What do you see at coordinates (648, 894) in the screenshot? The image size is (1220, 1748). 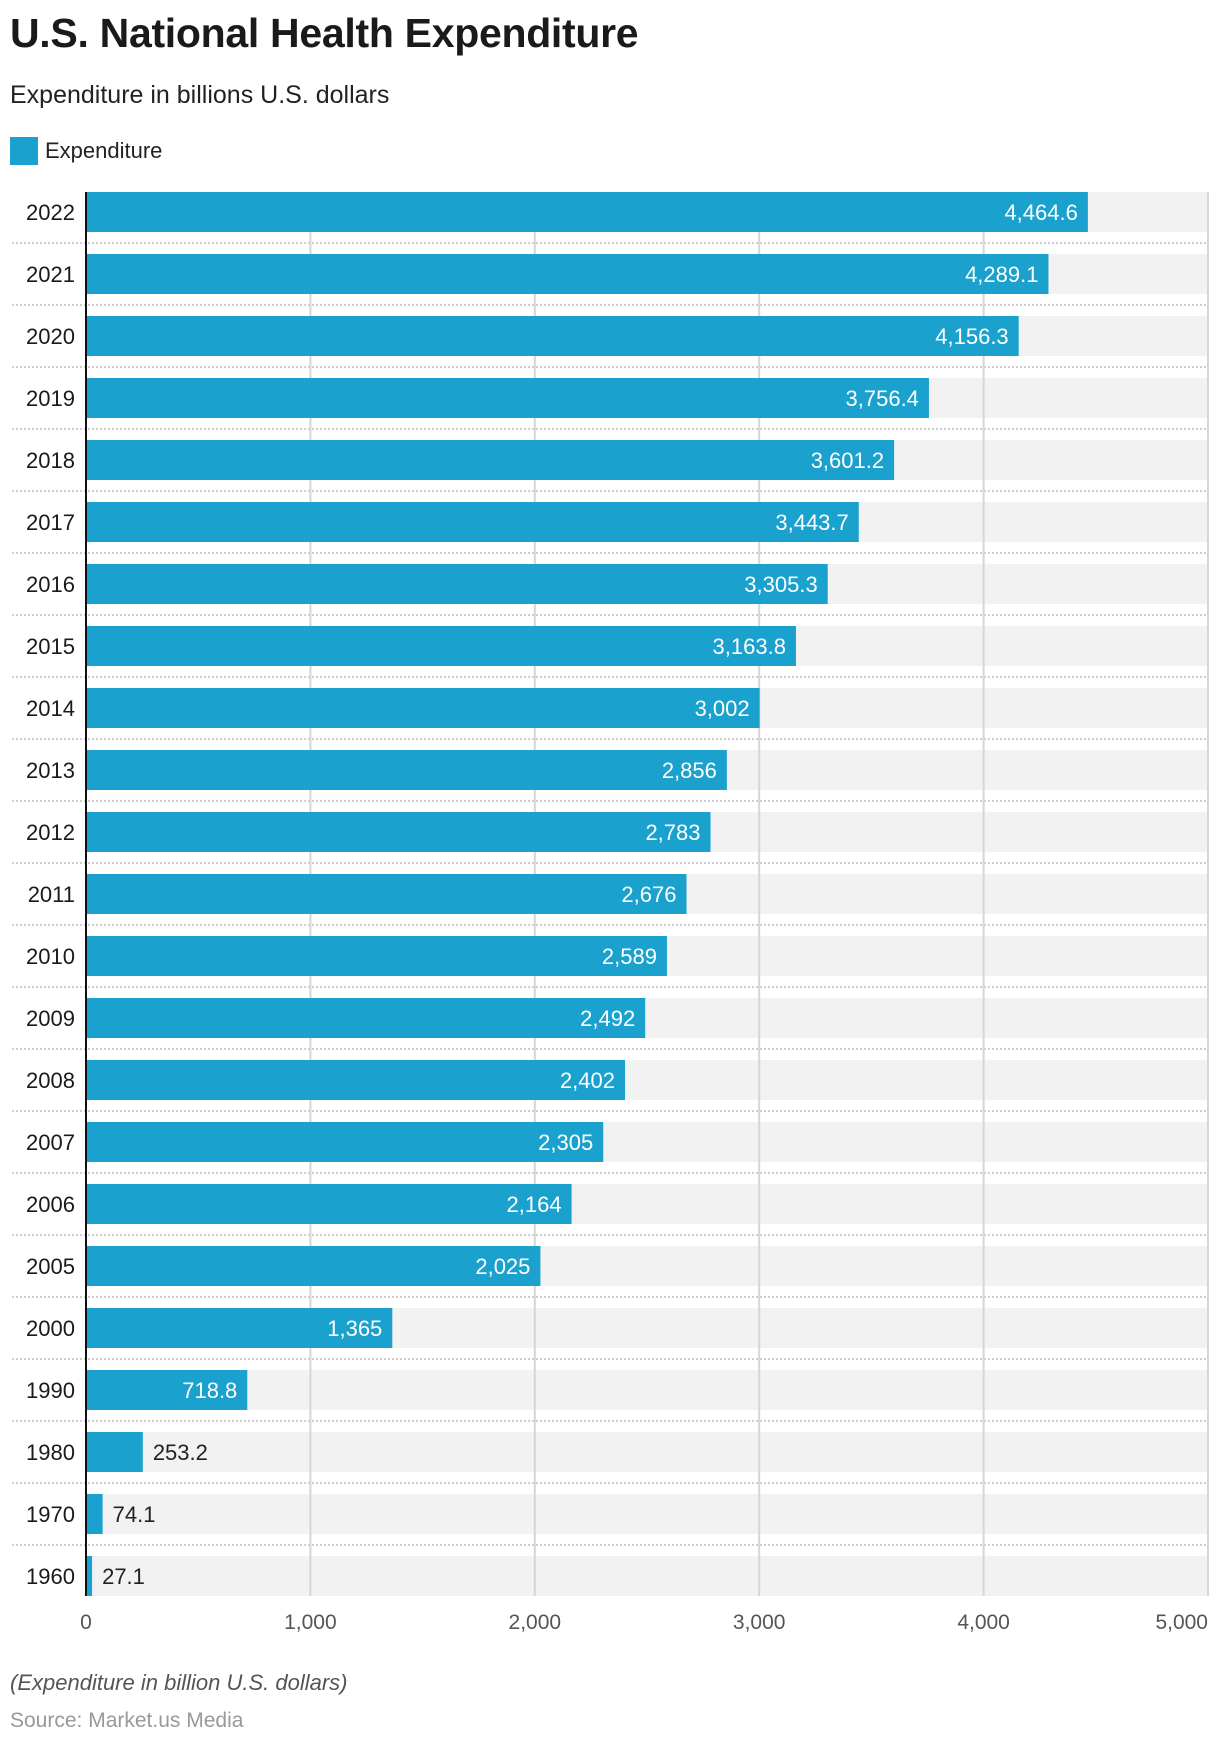 I see `data-label: 2,676` at bounding box center [648, 894].